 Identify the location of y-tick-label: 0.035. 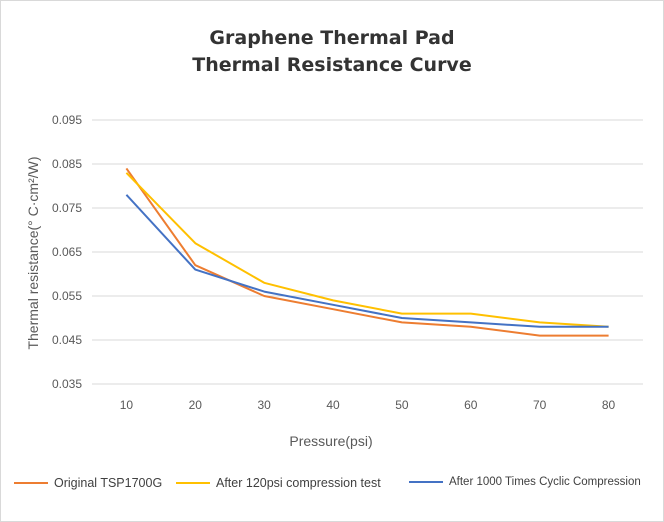
(67, 384).